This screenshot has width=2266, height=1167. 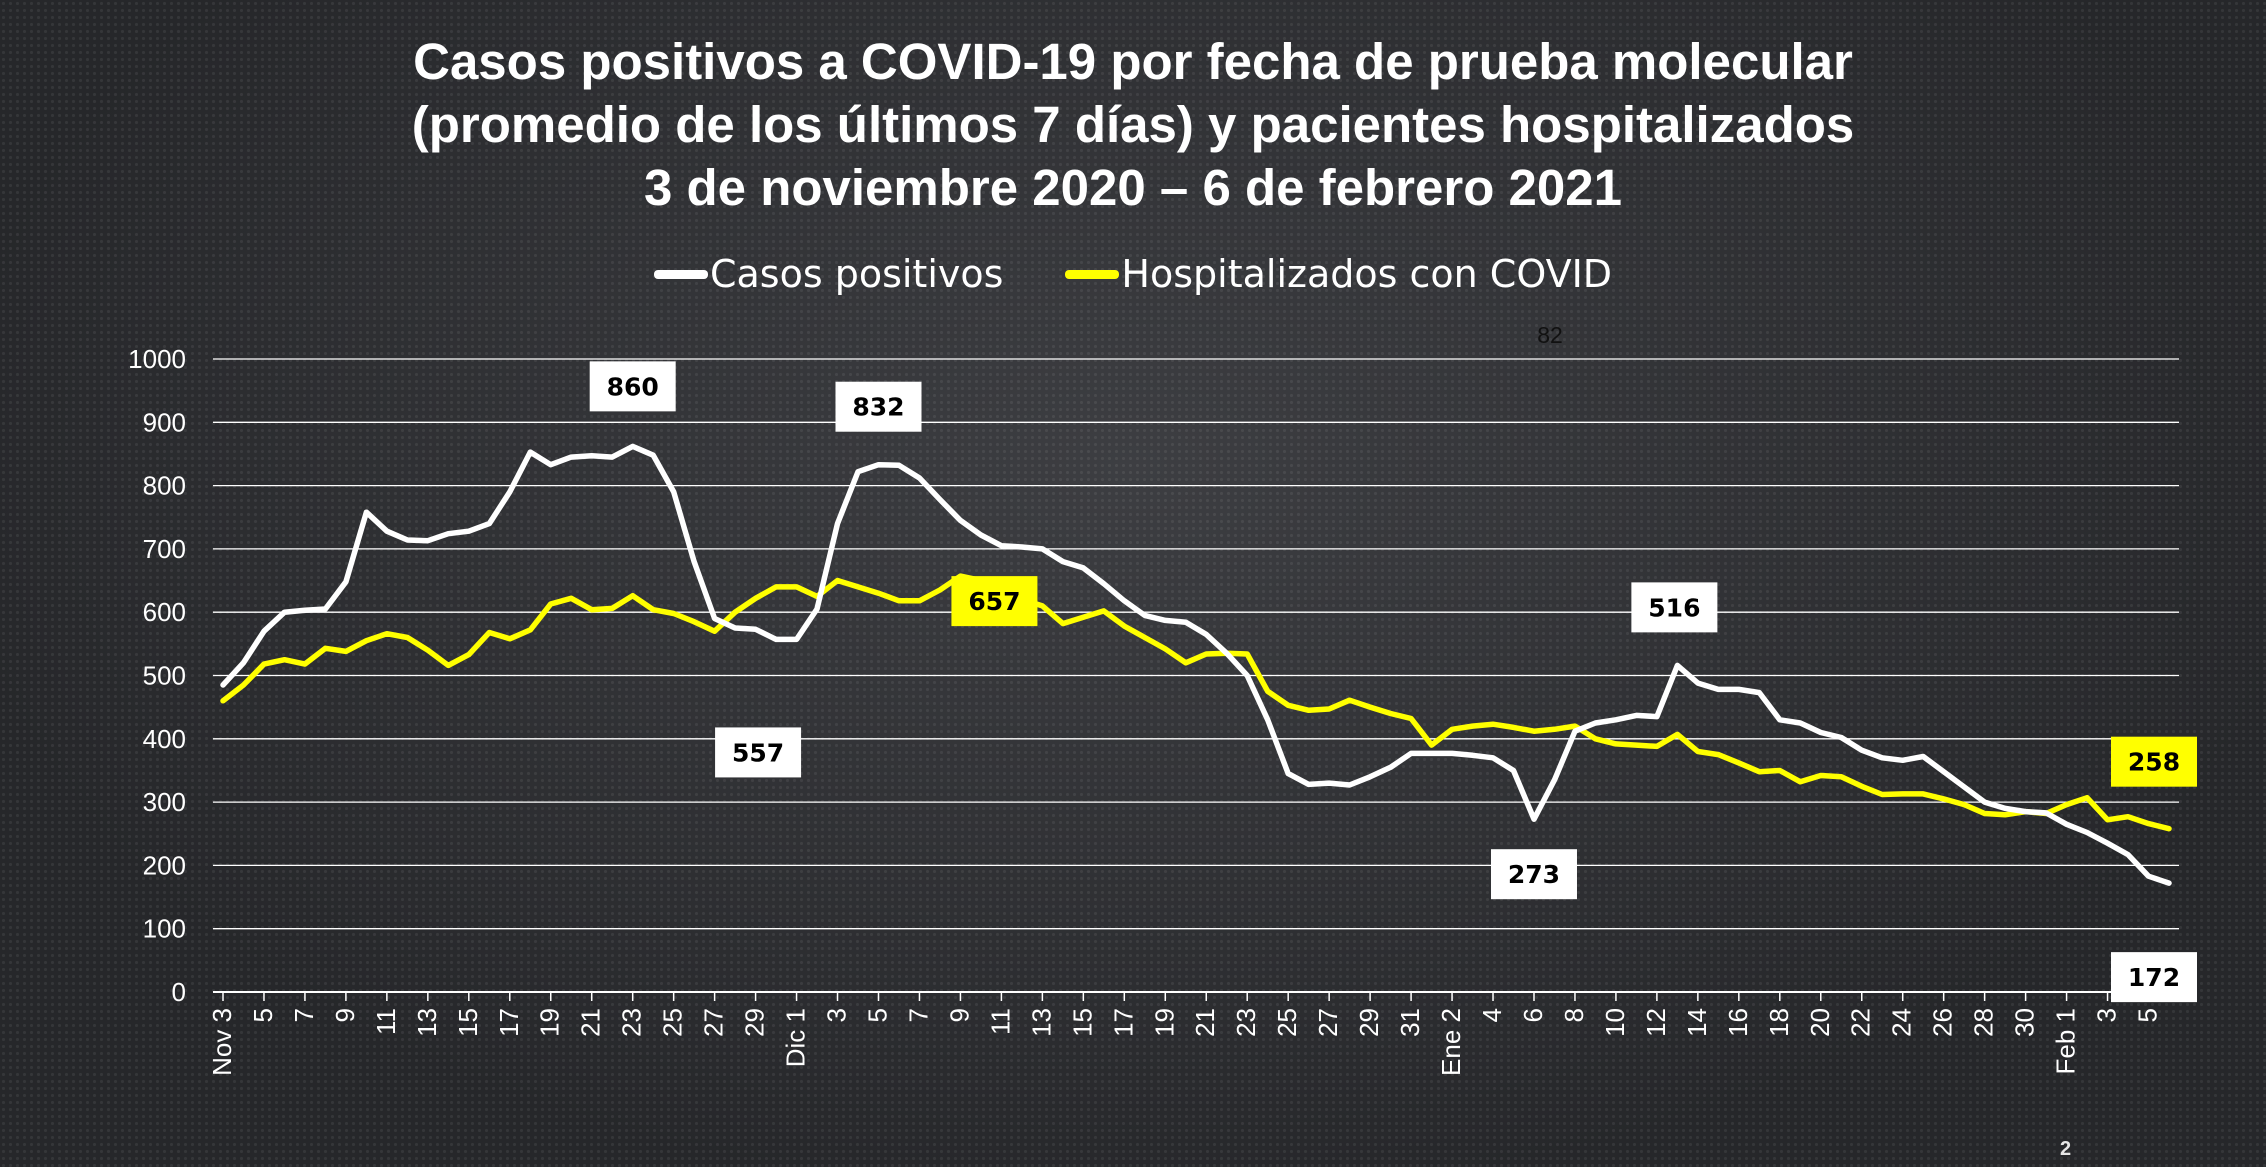 What do you see at coordinates (1656, 1022) in the screenshot?
I see `x-tick-label: 12` at bounding box center [1656, 1022].